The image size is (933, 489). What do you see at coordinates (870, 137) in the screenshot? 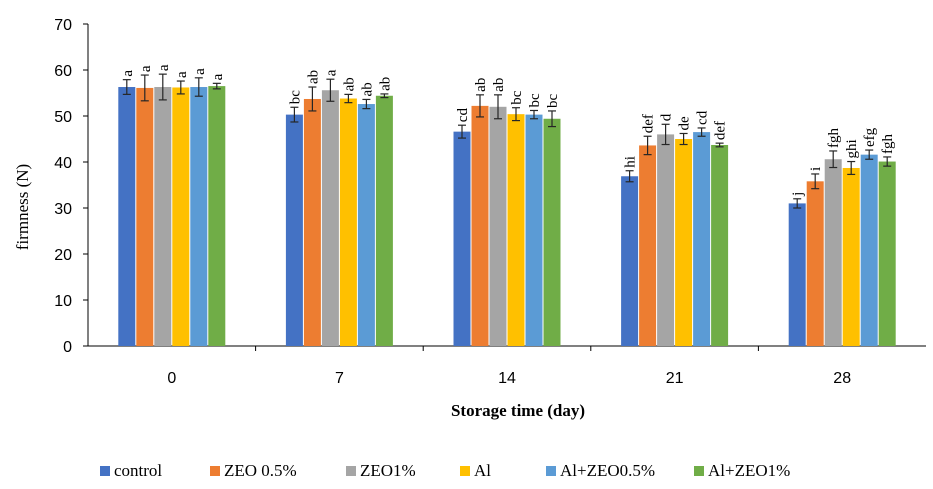
I see `data-label: efg` at bounding box center [870, 137].